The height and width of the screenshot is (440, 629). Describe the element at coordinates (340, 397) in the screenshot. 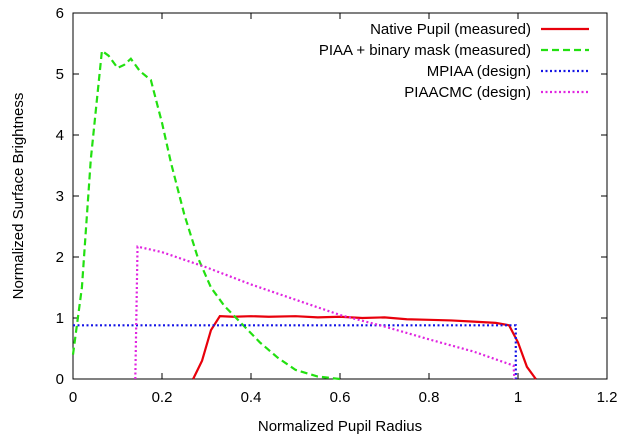

I see `x-tick-label: 0.6` at that location.